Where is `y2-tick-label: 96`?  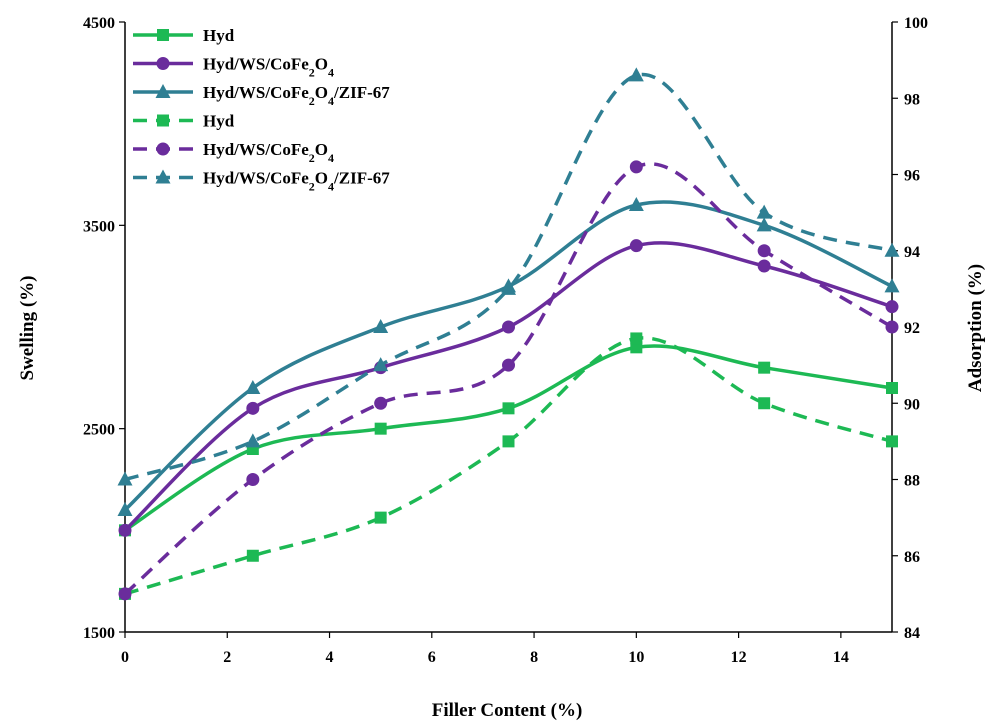
y2-tick-label: 96 is located at coordinates (912, 176).